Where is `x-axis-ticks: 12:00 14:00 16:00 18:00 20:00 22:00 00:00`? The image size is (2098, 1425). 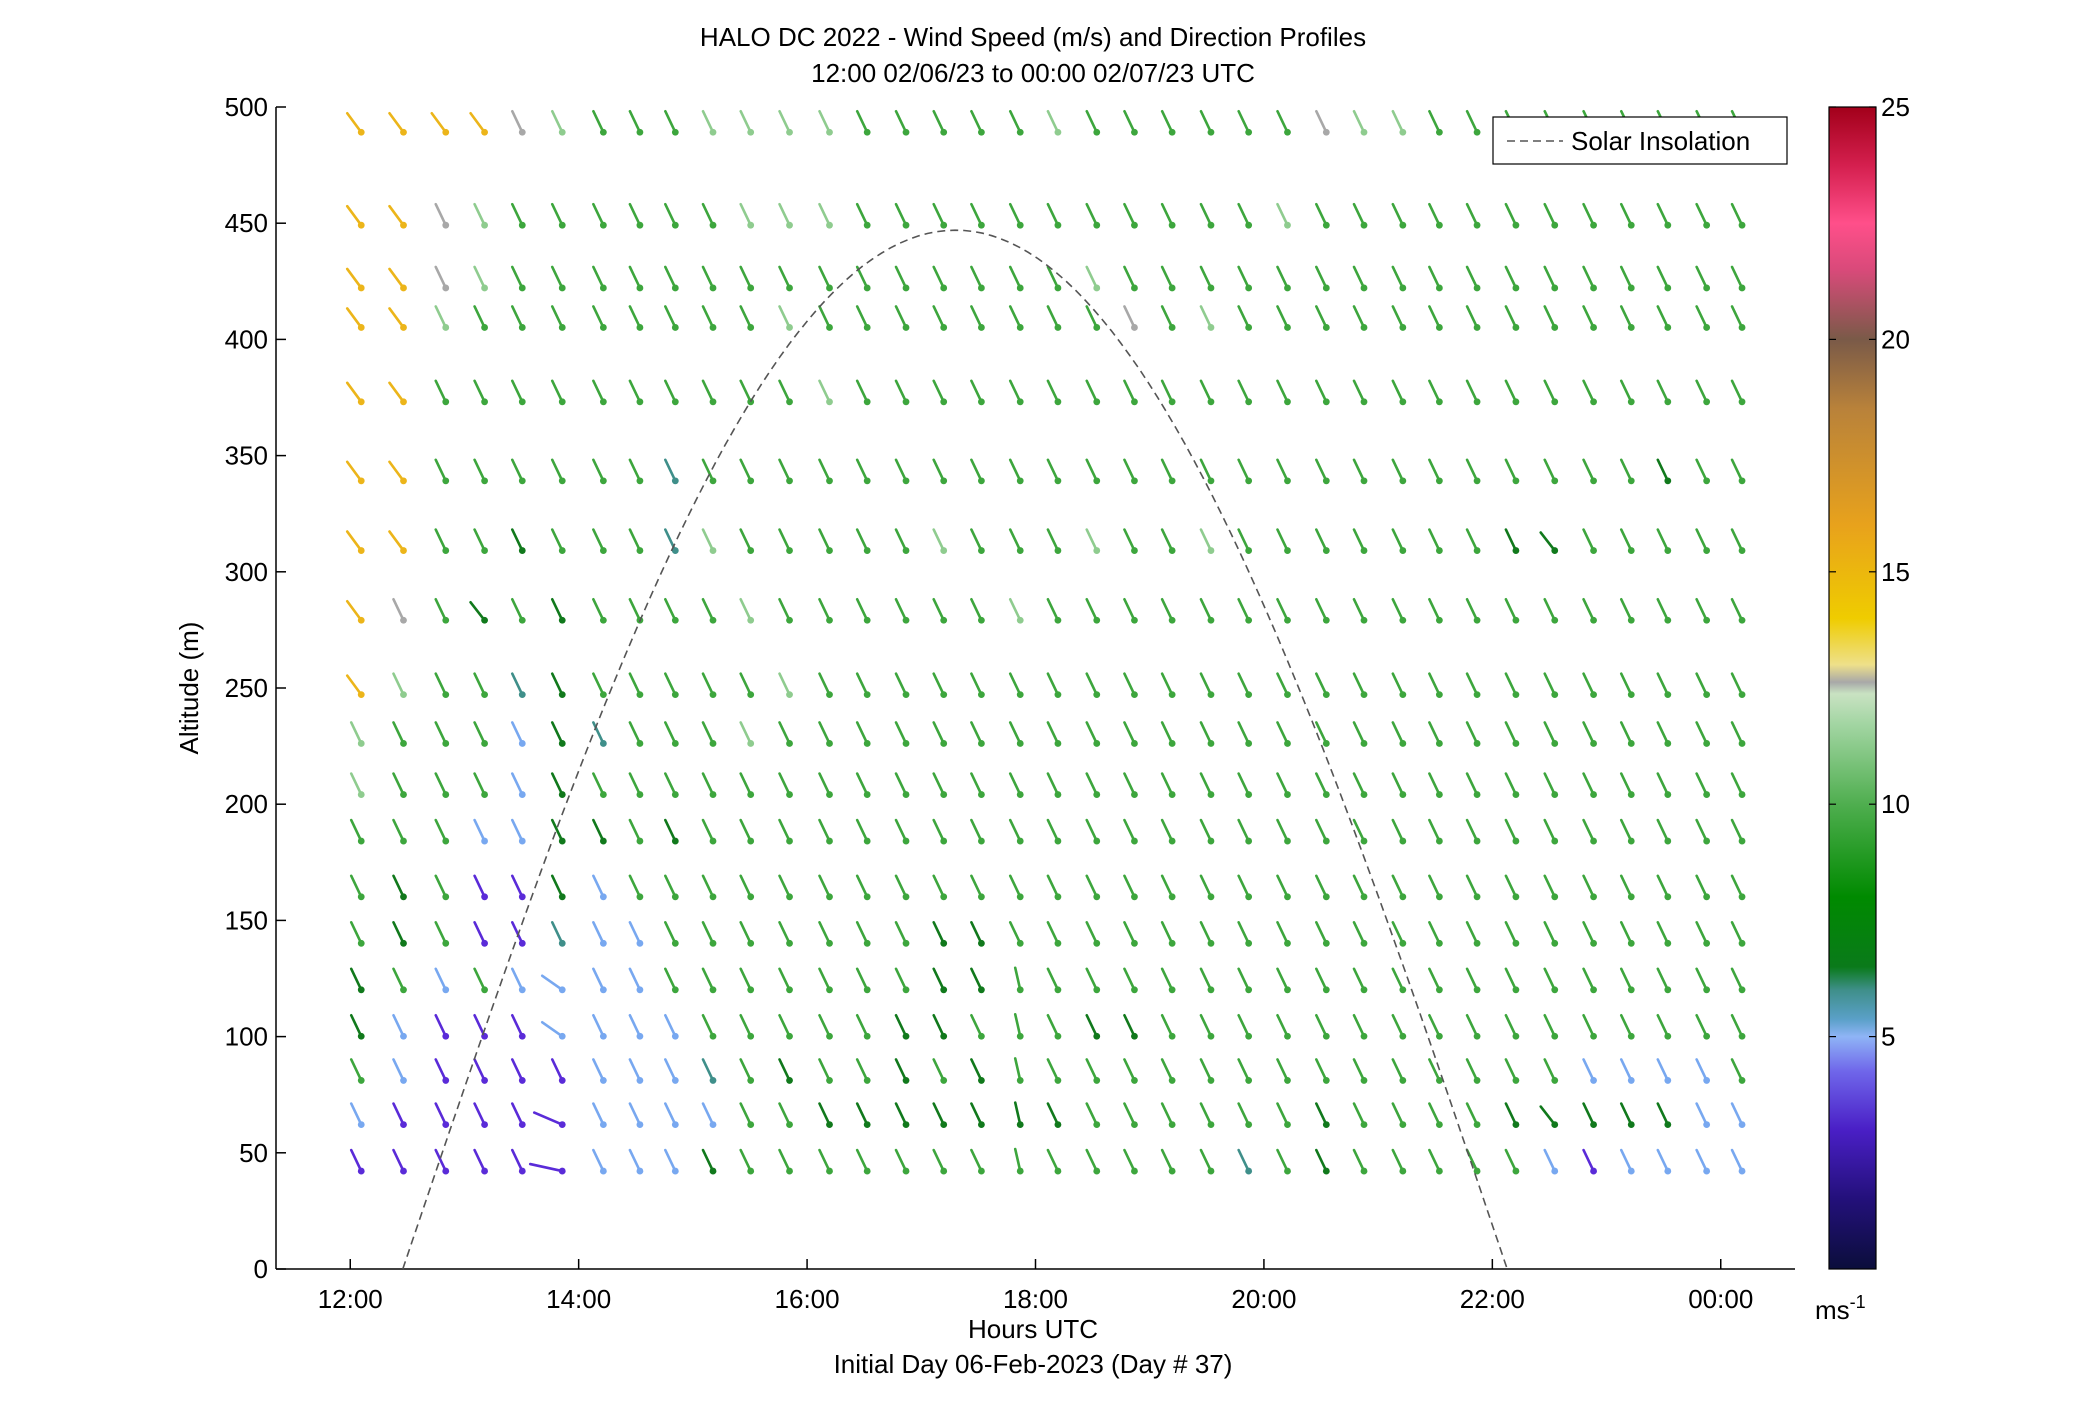 x-axis-ticks: 12:00 14:00 16:00 18:00 20:00 22:00 00:00 is located at coordinates (1035, 1286).